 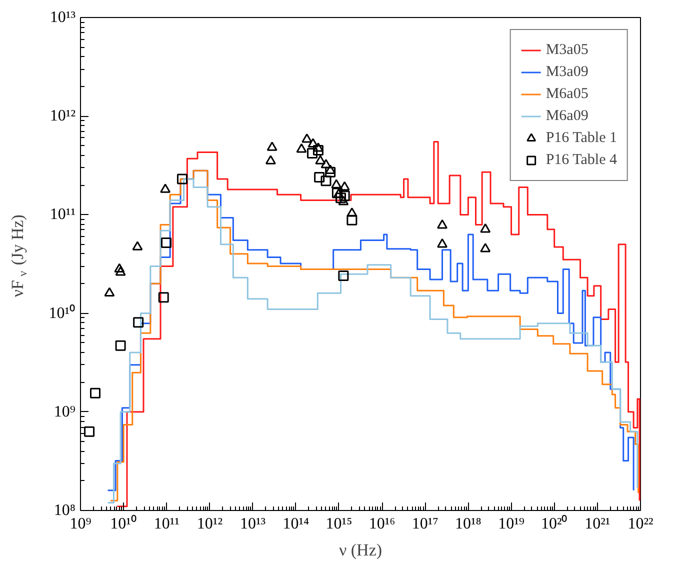 I want to click on x-tick-label: 10²⁰, so click(x=554, y=523).